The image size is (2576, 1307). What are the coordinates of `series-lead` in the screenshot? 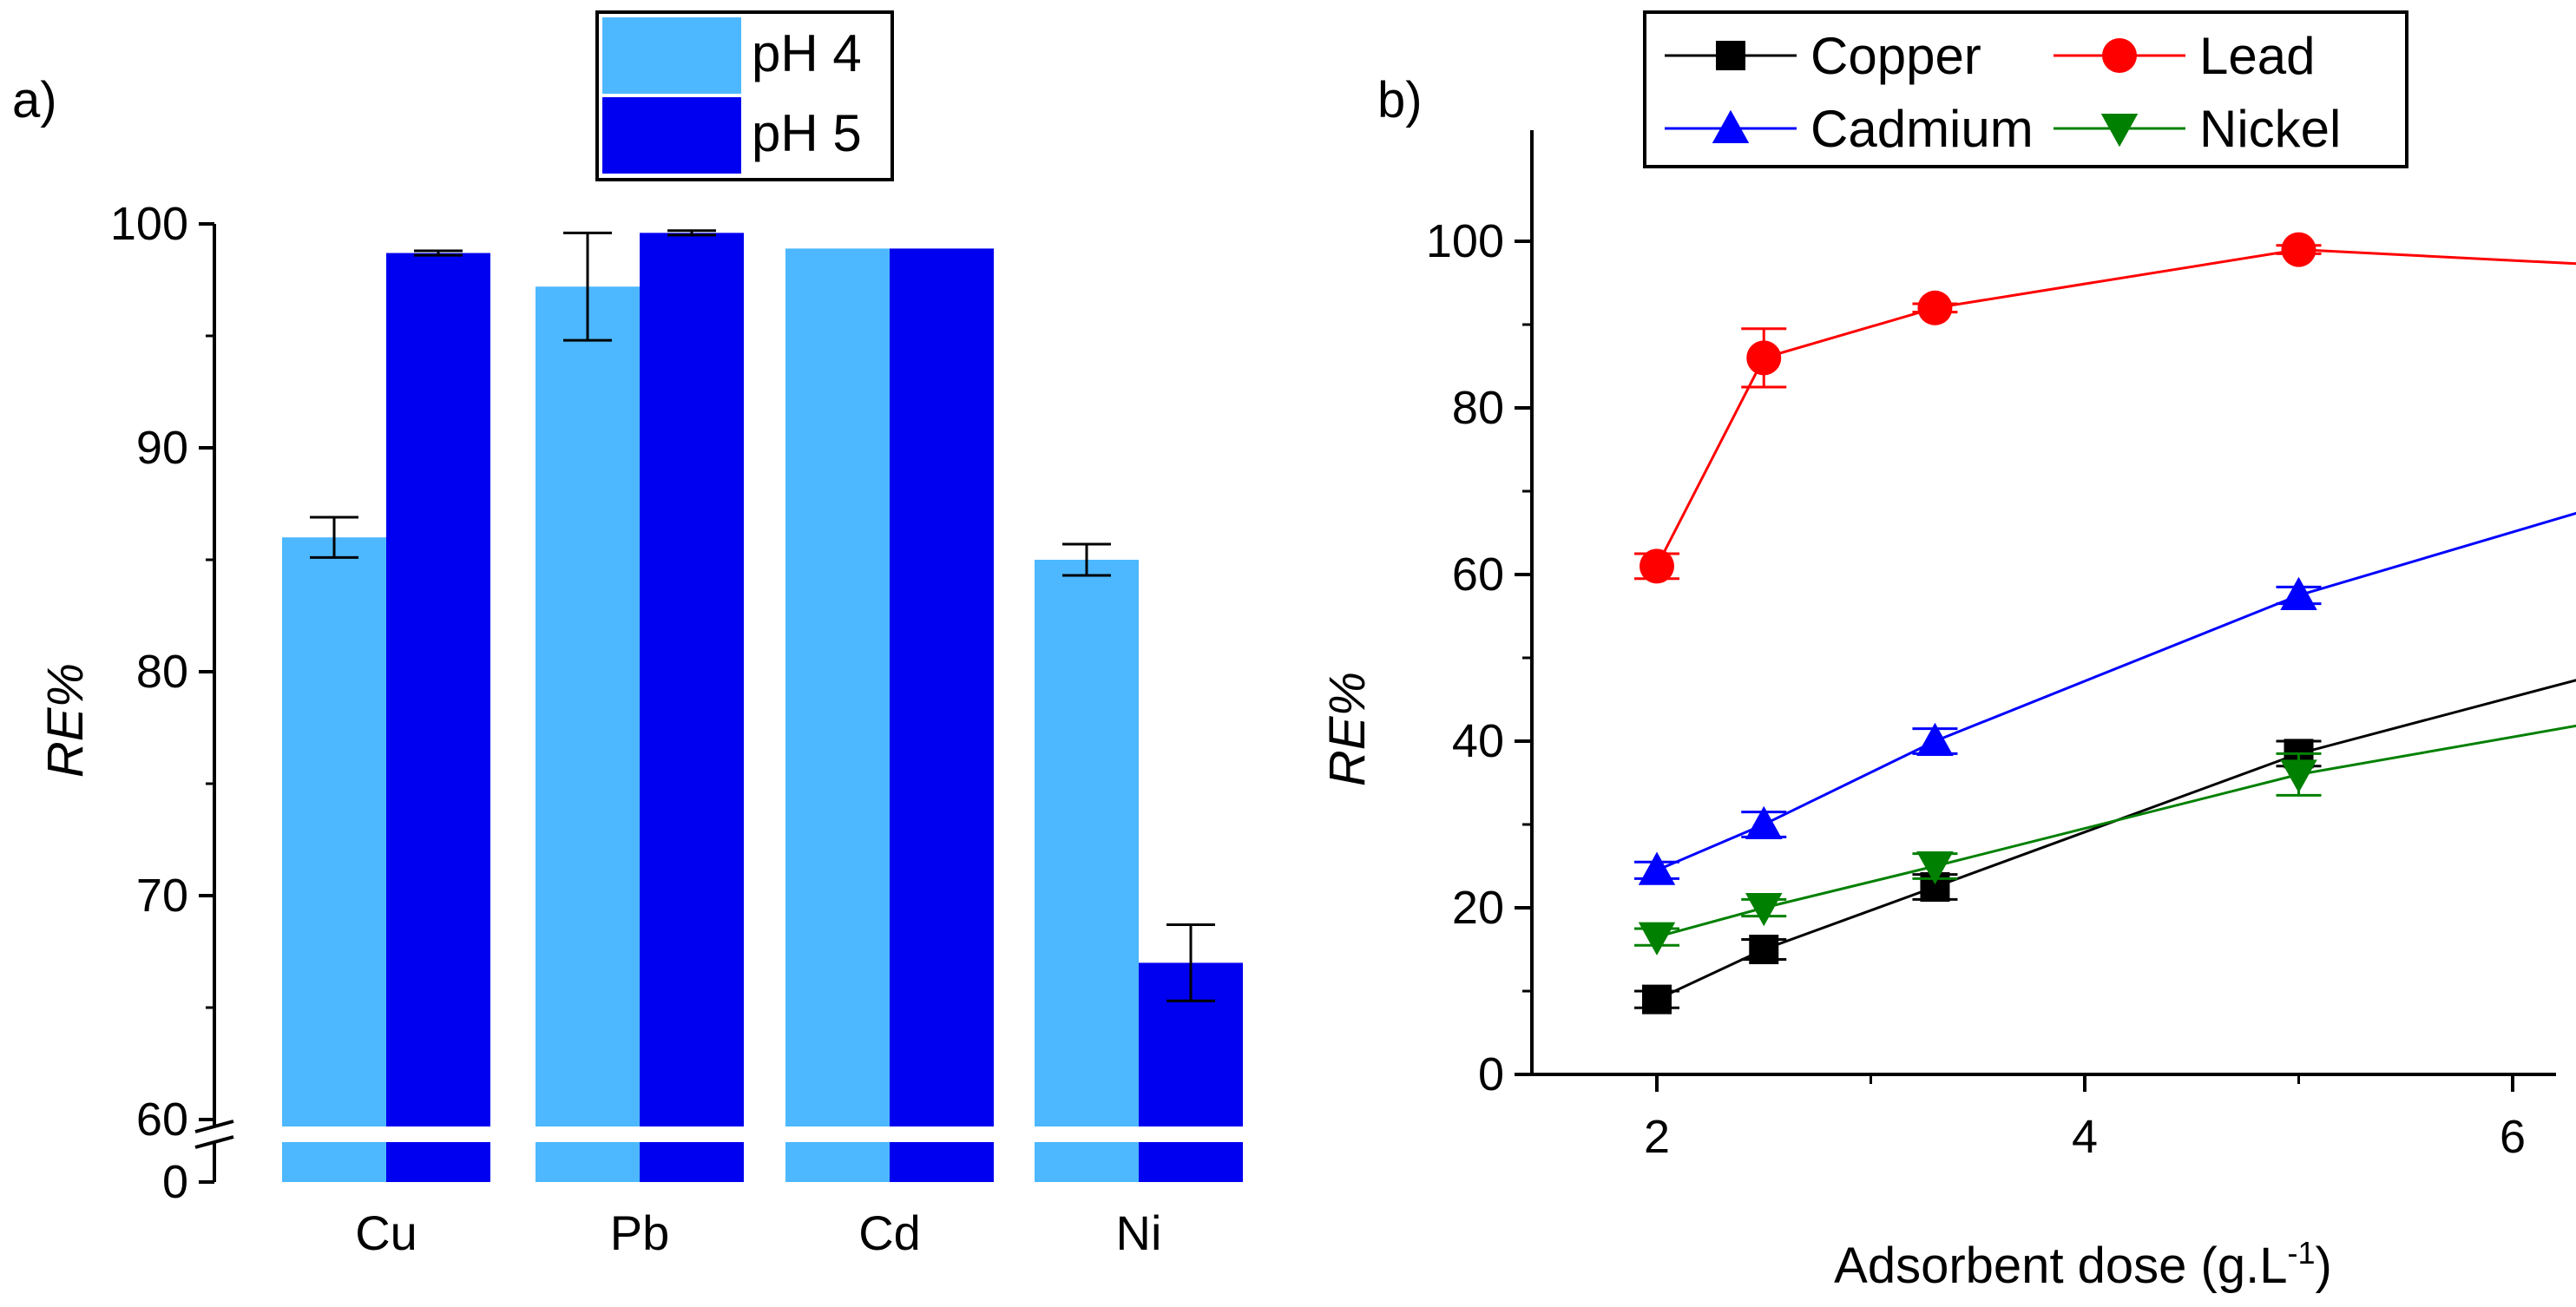 It's located at (2105, 408).